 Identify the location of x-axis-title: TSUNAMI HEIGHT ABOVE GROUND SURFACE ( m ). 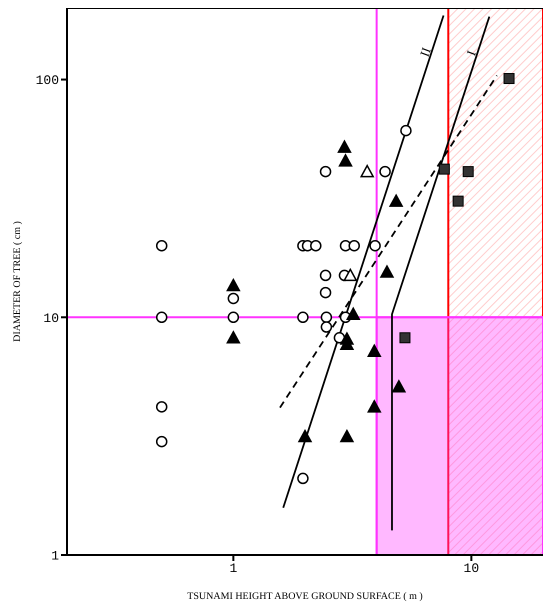
(305, 596).